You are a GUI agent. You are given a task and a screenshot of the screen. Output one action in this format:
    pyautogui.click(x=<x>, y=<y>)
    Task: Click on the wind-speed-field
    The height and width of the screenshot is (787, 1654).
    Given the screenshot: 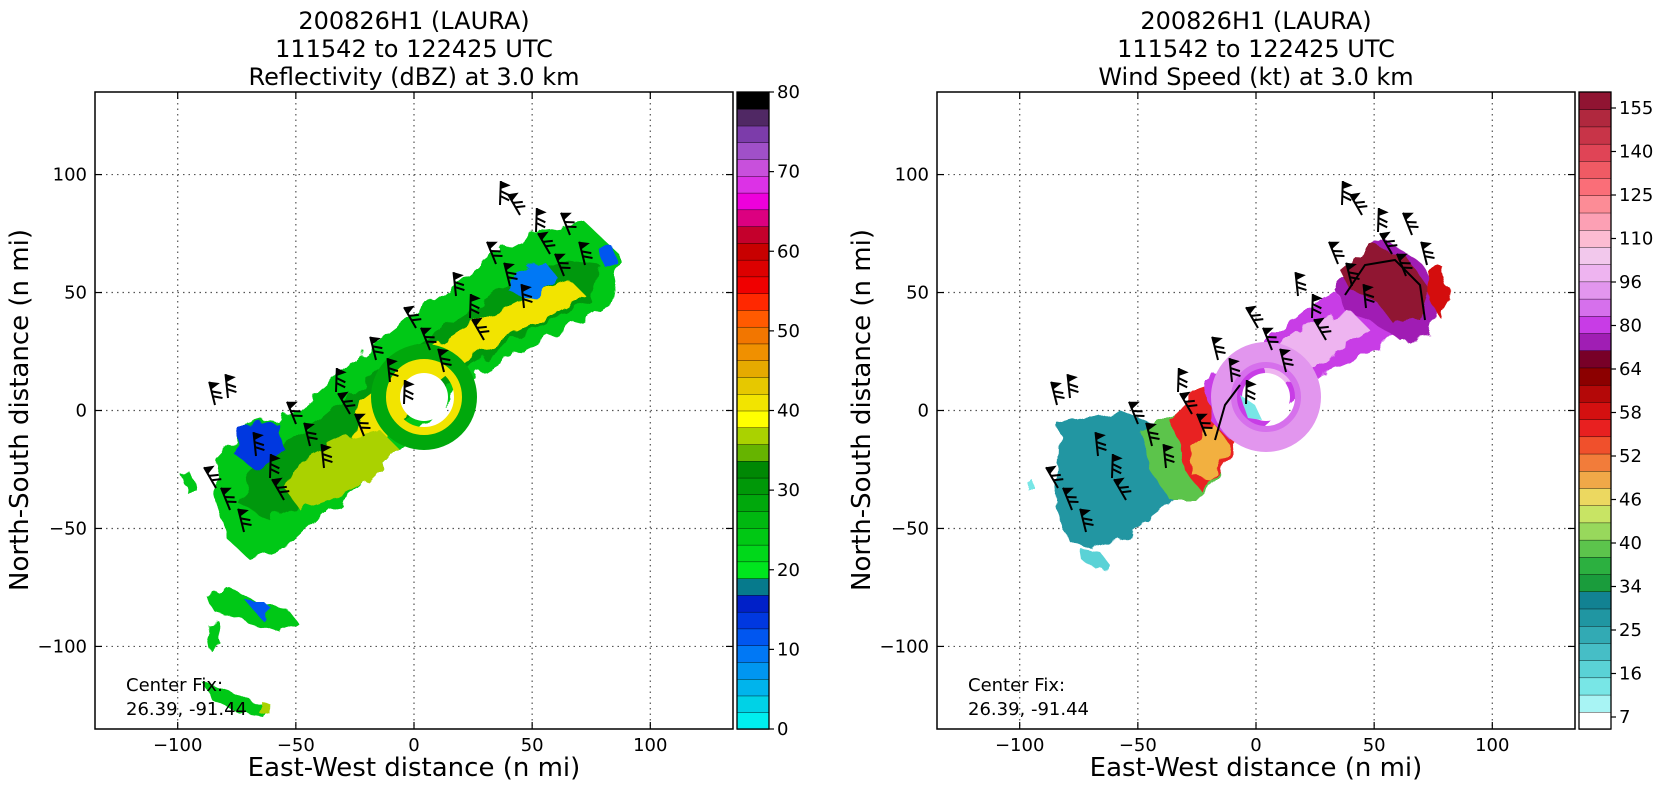 What is the action you would take?
    pyautogui.click(x=1237, y=374)
    